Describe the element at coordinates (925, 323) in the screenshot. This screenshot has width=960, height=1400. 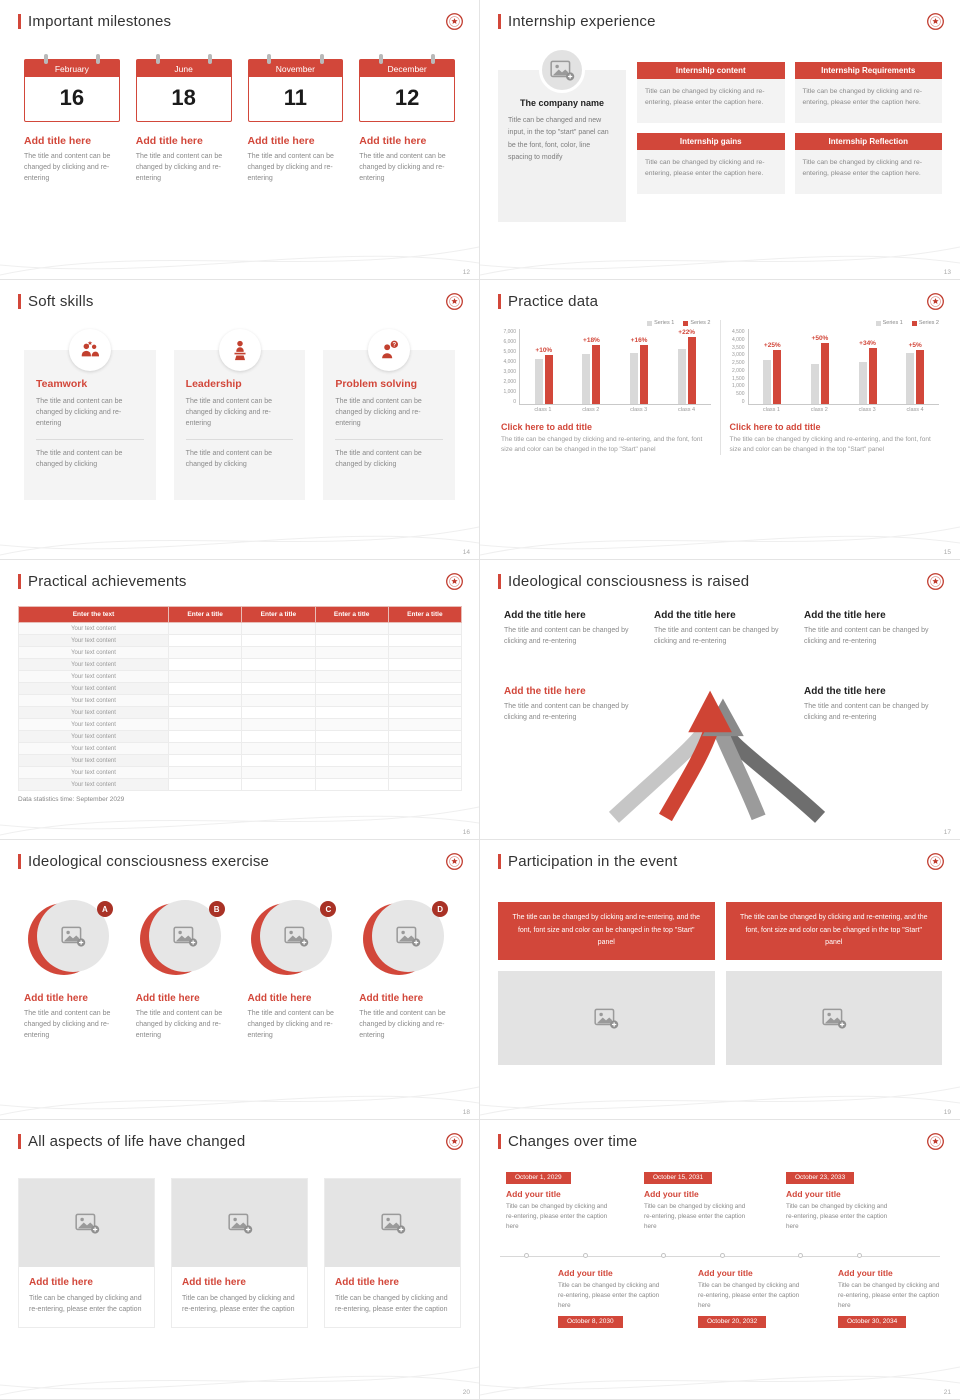
I see `legend-entry-series-2: Series 2` at that location.